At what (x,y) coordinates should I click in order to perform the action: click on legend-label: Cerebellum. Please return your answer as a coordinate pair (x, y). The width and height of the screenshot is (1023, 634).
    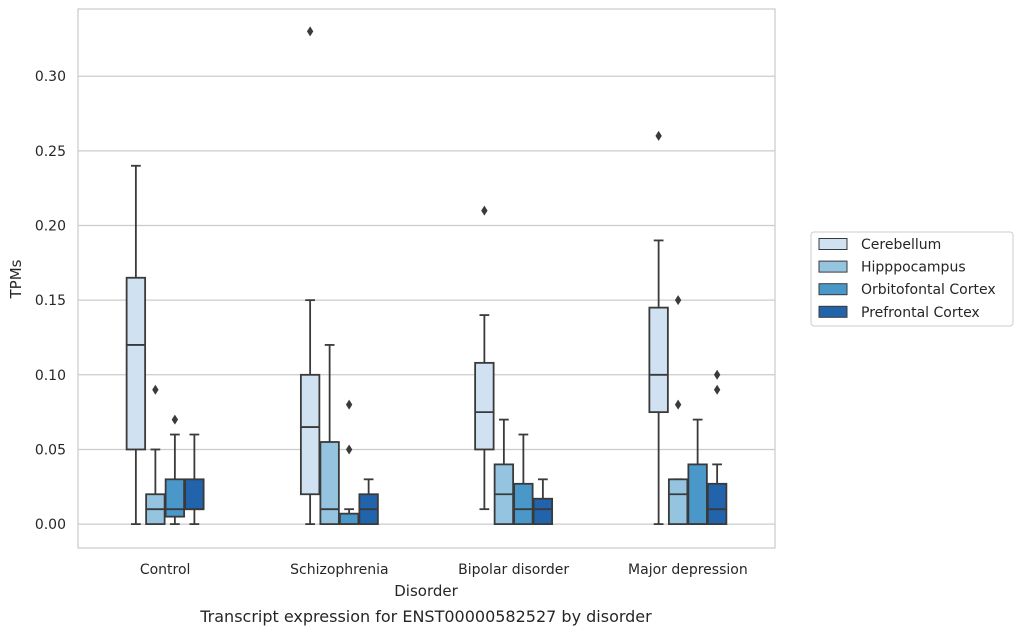
    Looking at the image, I should click on (901, 245).